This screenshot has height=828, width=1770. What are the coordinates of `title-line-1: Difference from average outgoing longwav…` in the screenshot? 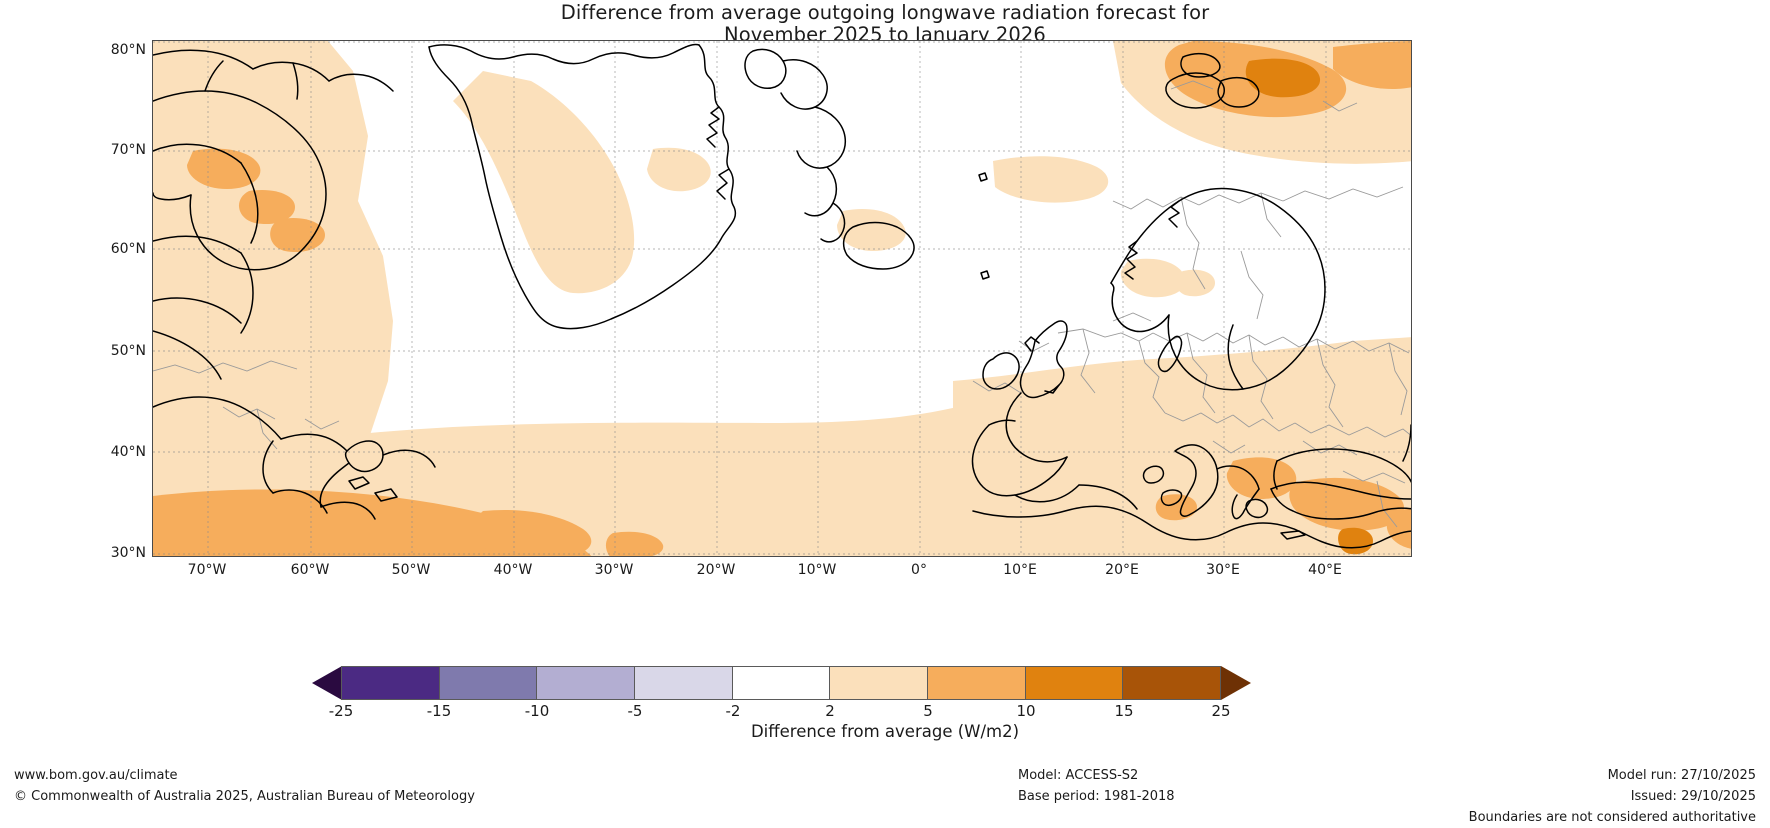 It's located at (885, 12).